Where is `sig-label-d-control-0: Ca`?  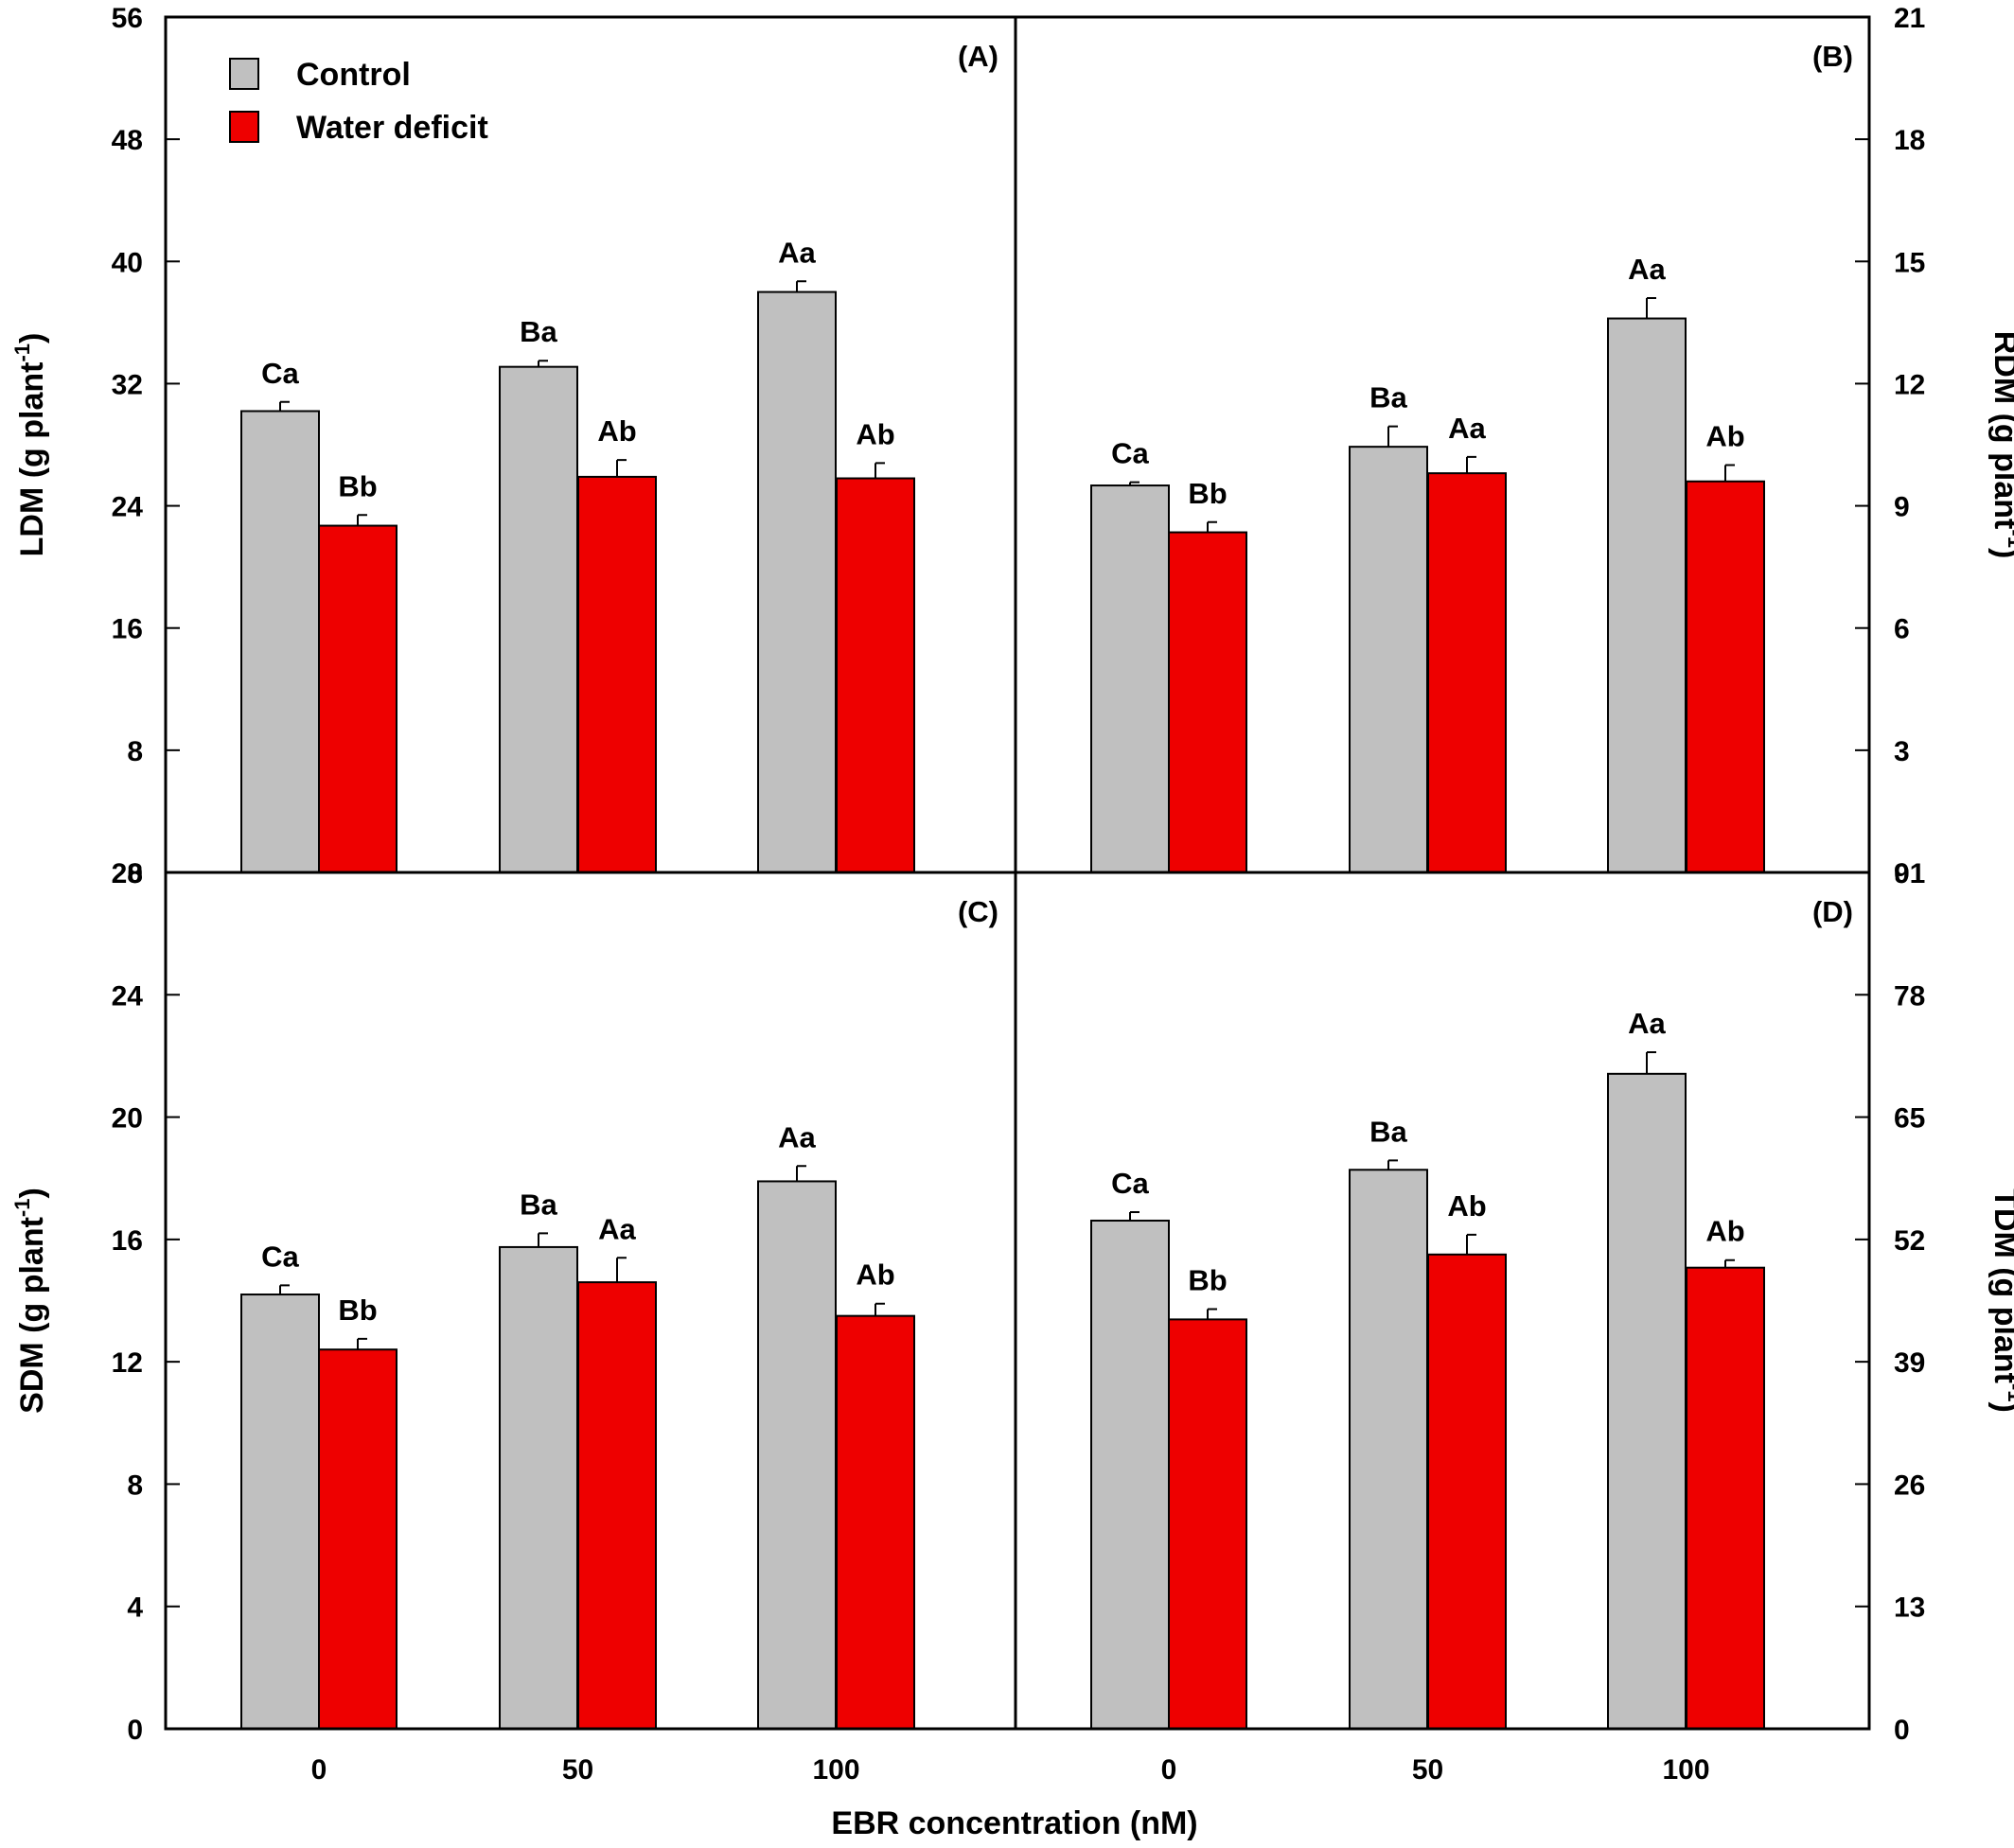
sig-label-d-control-0: Ca is located at coordinates (1130, 1184).